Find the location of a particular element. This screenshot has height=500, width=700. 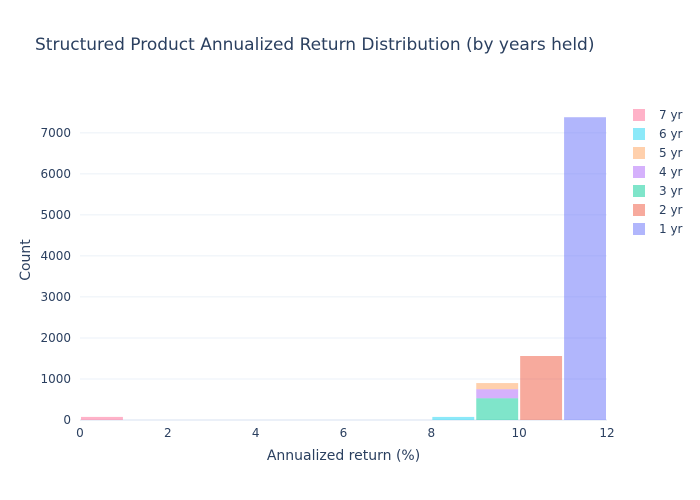

y-tick-label: 3000 is located at coordinates (55, 297).